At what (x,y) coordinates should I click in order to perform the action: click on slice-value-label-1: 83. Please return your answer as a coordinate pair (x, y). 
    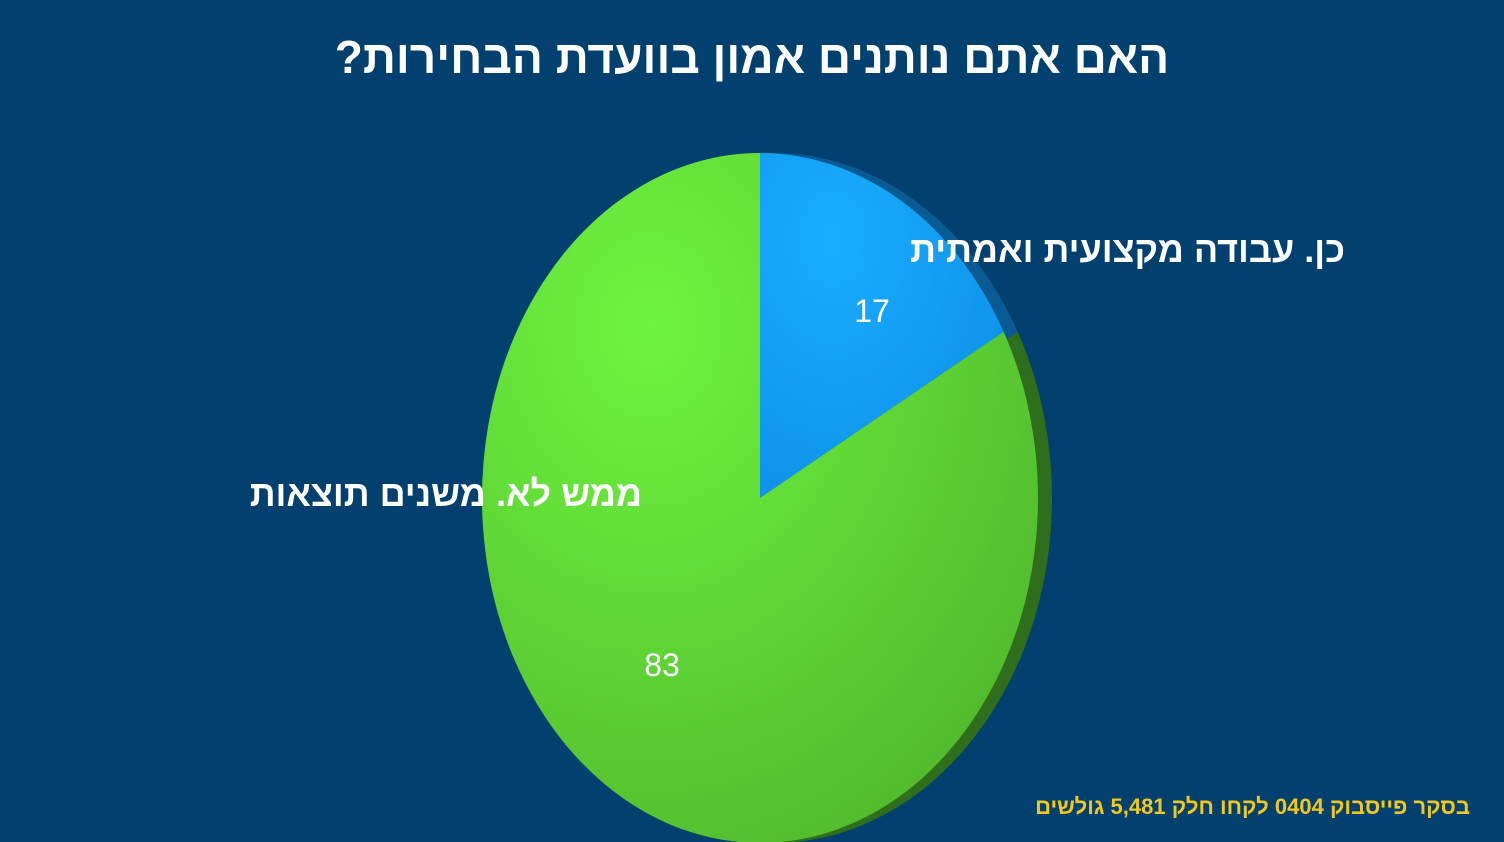
    Looking at the image, I should click on (662, 665).